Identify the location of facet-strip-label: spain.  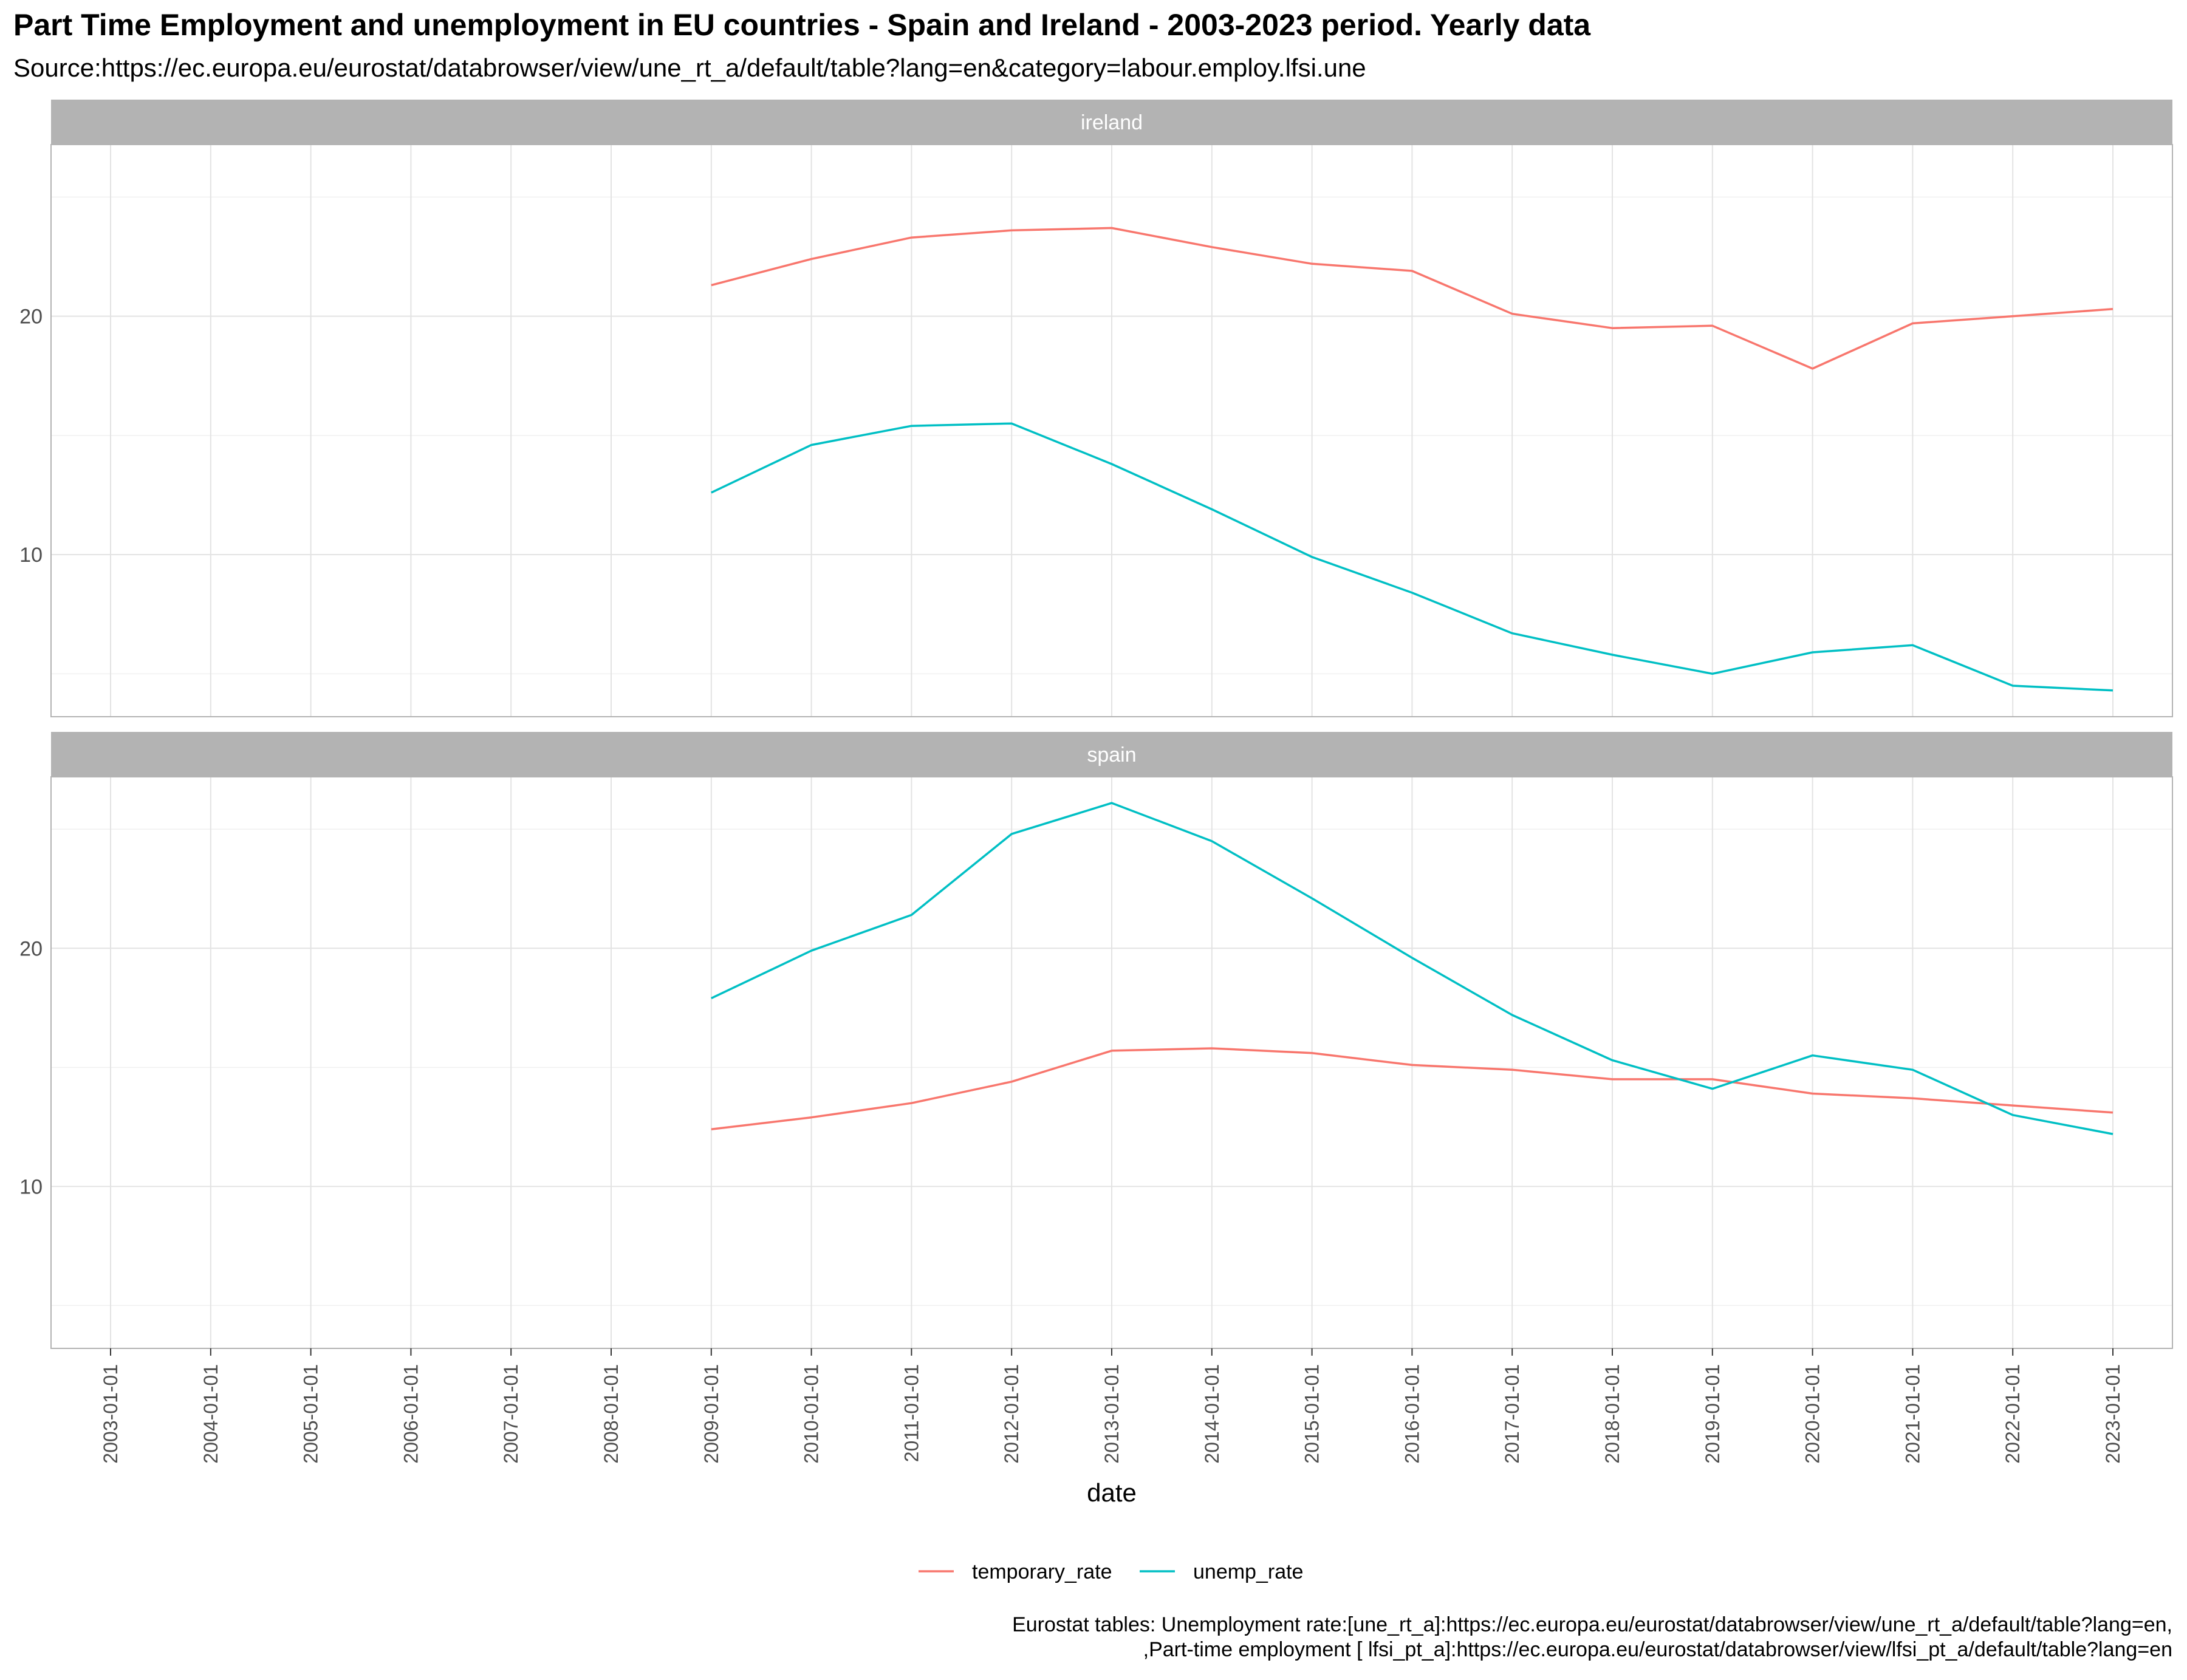
(1112, 755).